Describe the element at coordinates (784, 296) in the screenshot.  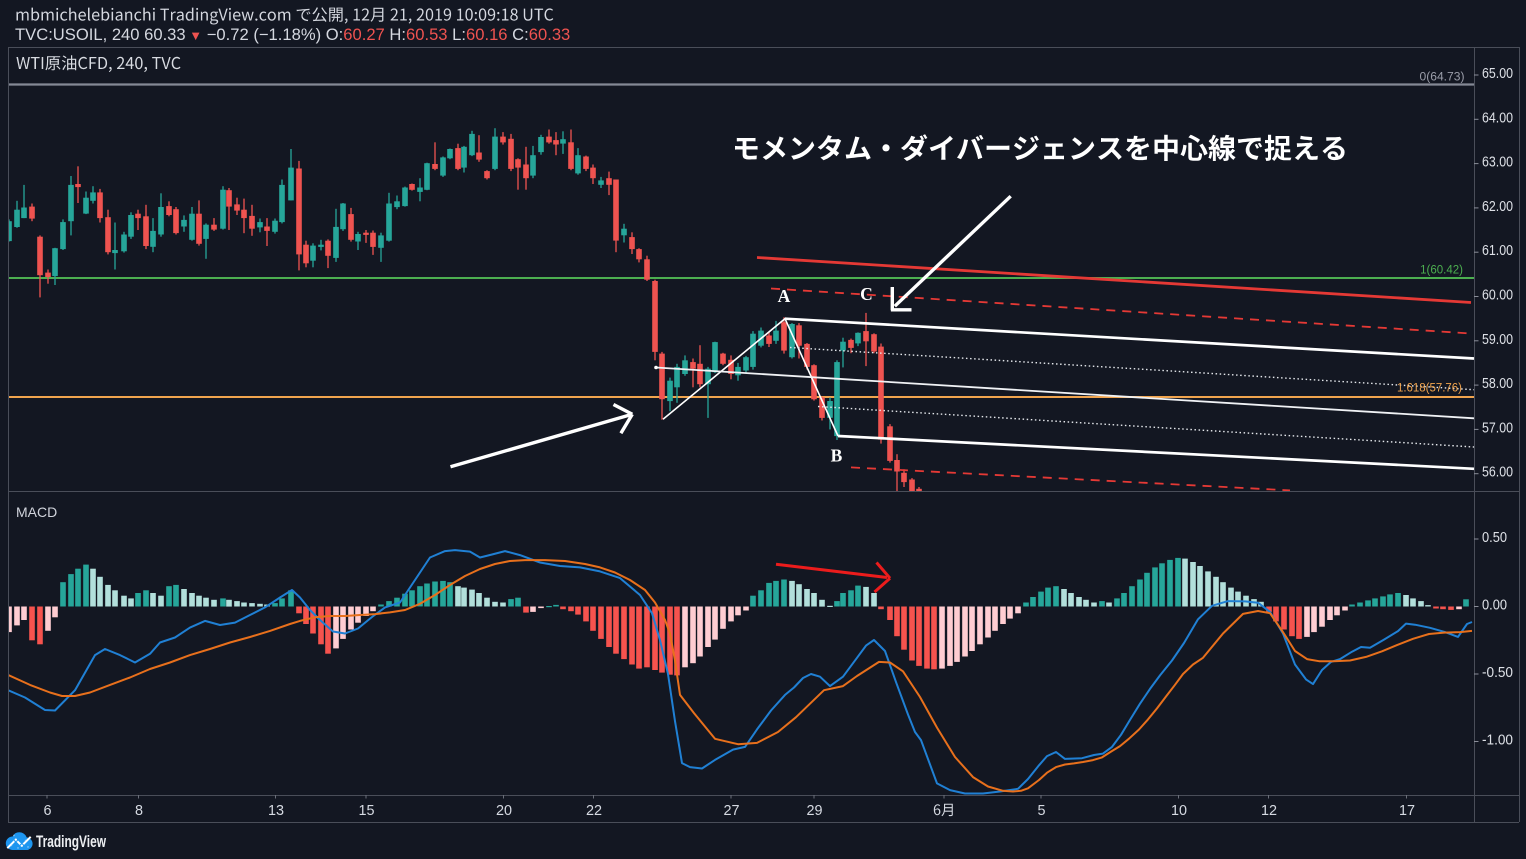
I see `svg-text: A` at that location.